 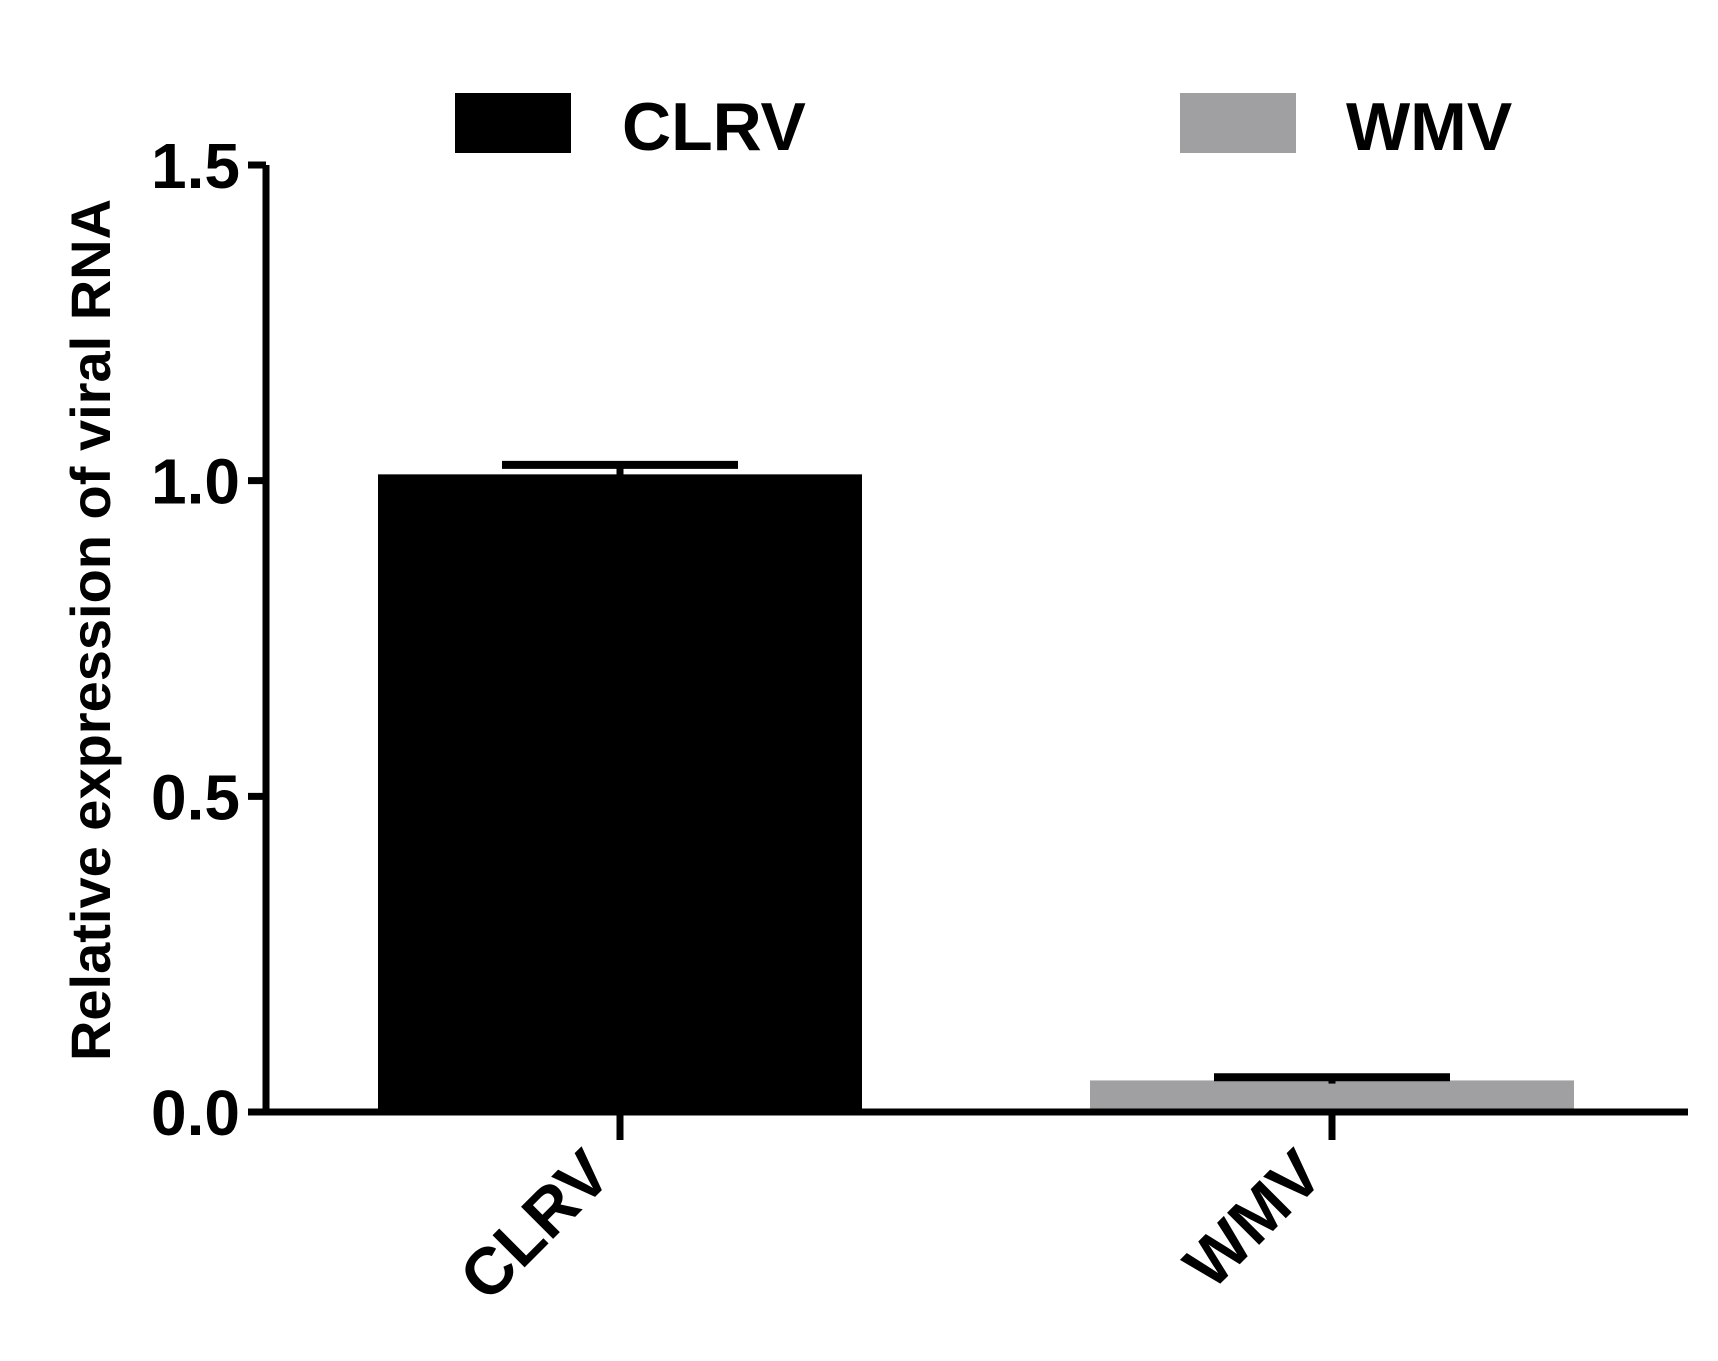 What do you see at coordinates (195, 797) in the screenshot?
I see `y-tick-label-1: 0.5` at bounding box center [195, 797].